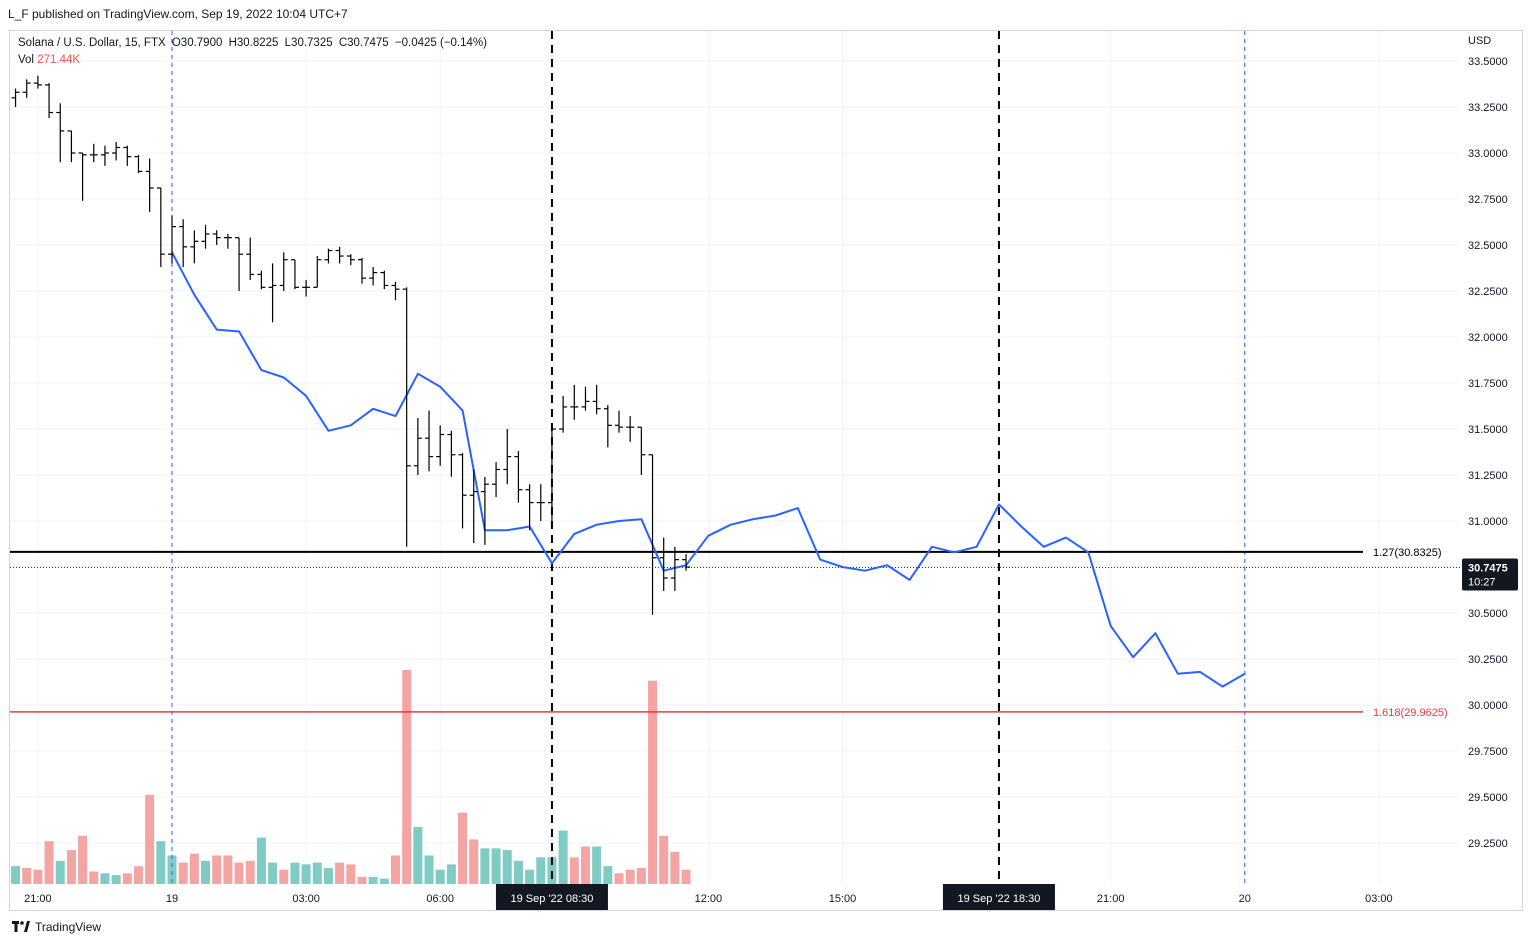 The height and width of the screenshot is (947, 1533). What do you see at coordinates (363, 43) in the screenshot?
I see `close-value: C30.7475` at bounding box center [363, 43].